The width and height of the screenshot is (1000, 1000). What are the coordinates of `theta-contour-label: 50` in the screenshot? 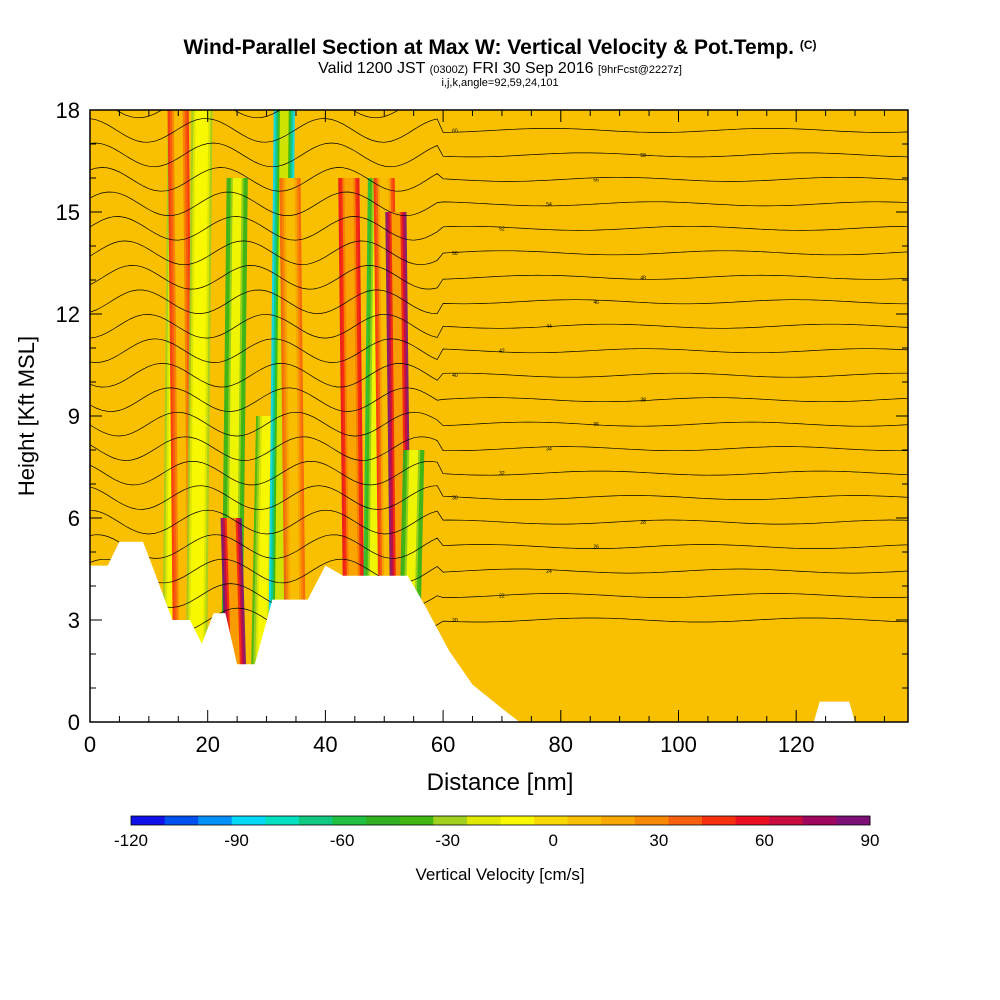 It's located at (455, 254).